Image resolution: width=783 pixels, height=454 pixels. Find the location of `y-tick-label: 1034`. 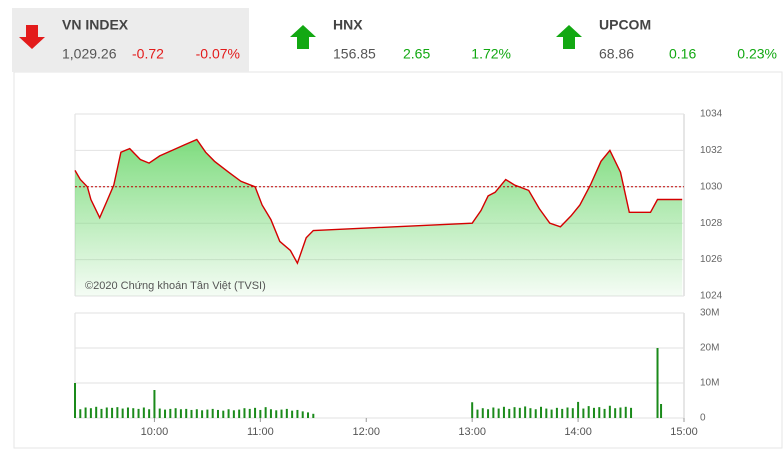

y-tick-label: 1034 is located at coordinates (711, 114).